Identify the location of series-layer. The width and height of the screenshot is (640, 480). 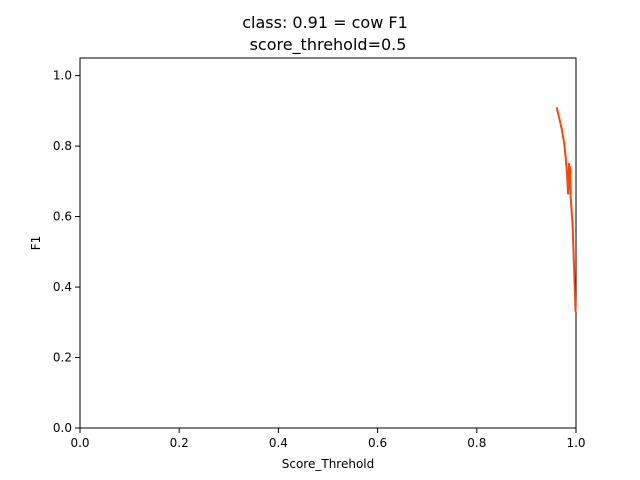
(566, 209).